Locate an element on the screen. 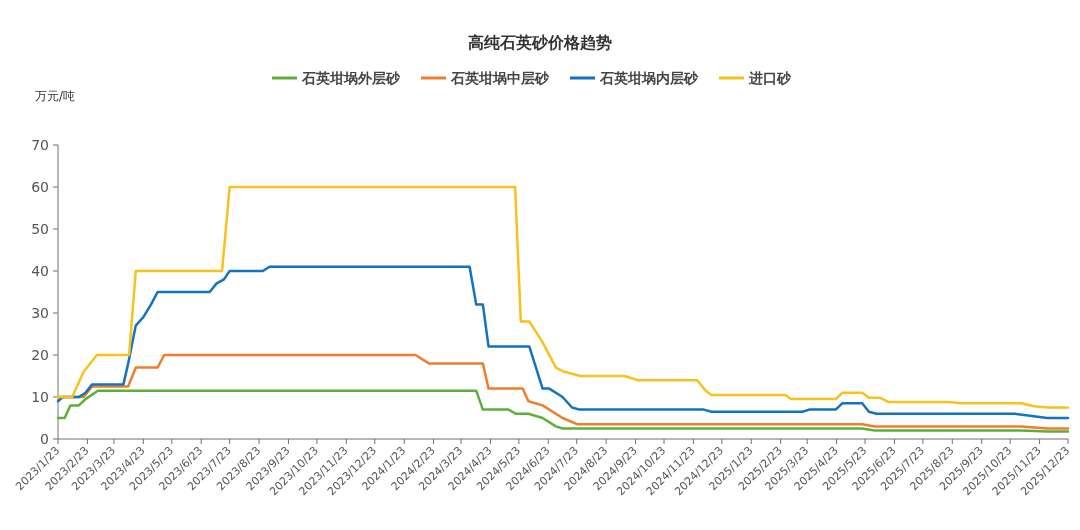 This screenshot has height=530, width=1080. y-tick-label: 20 is located at coordinates (40, 355).